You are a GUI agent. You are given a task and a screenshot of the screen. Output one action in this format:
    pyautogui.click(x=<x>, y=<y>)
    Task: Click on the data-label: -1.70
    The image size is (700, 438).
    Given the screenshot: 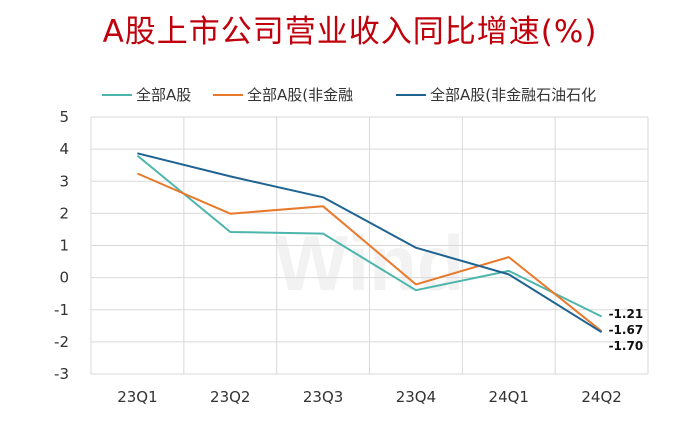 What is the action you would take?
    pyautogui.click(x=626, y=346)
    